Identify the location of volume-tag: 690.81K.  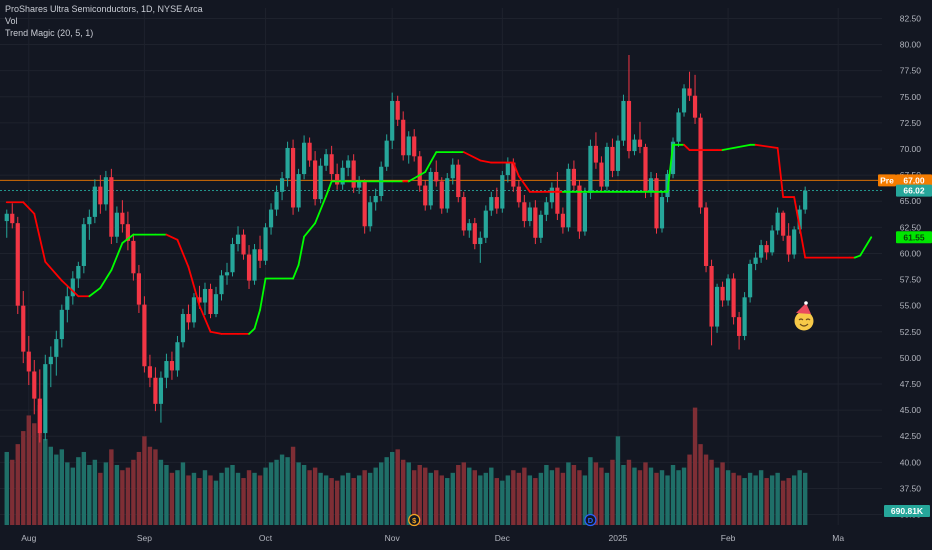
(907, 511).